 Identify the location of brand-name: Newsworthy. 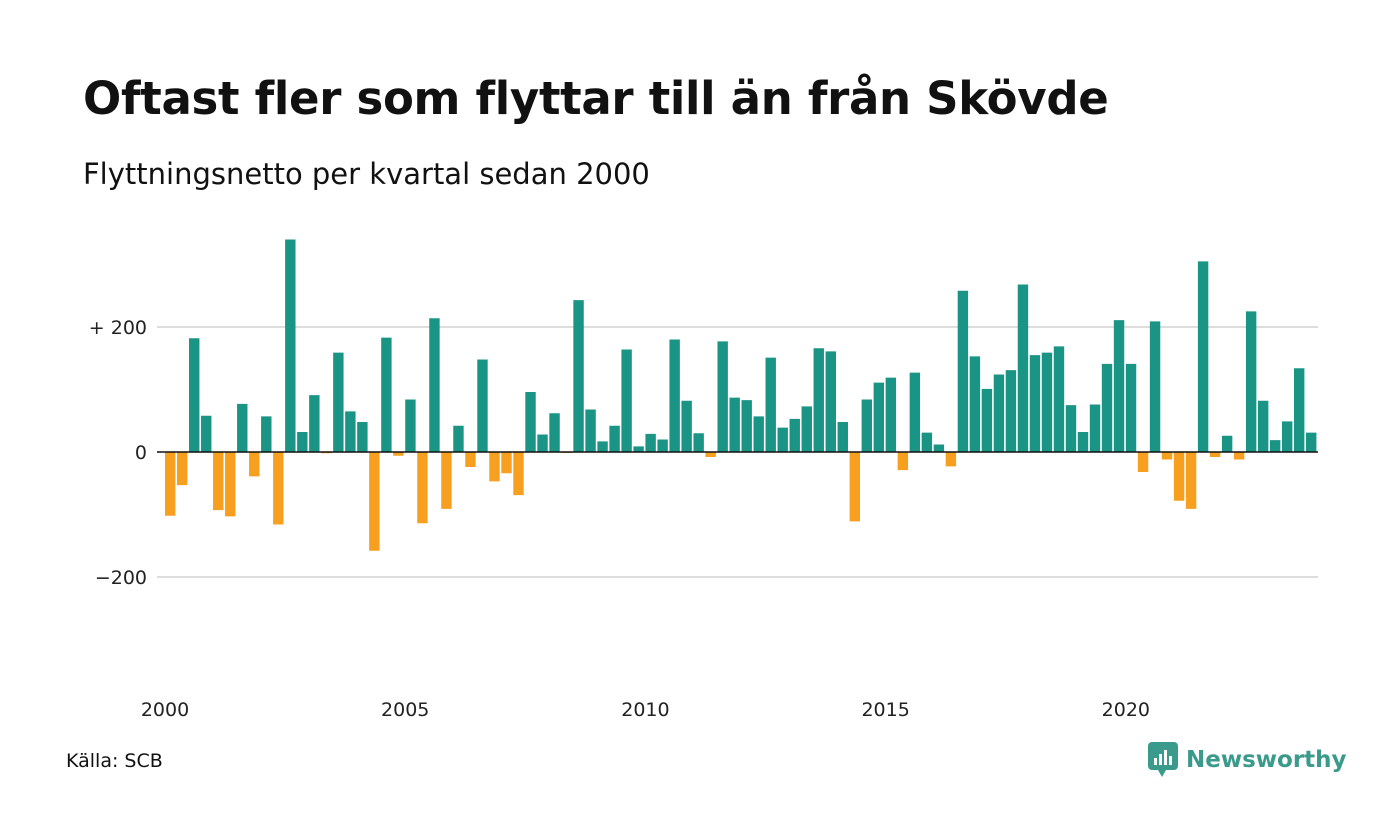
(1266, 760).